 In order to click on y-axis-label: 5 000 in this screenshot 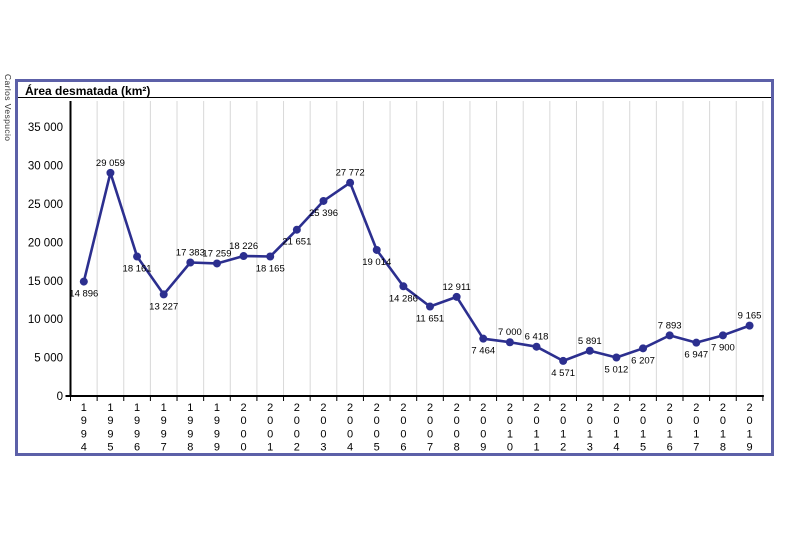, I will do `click(48, 359)`.